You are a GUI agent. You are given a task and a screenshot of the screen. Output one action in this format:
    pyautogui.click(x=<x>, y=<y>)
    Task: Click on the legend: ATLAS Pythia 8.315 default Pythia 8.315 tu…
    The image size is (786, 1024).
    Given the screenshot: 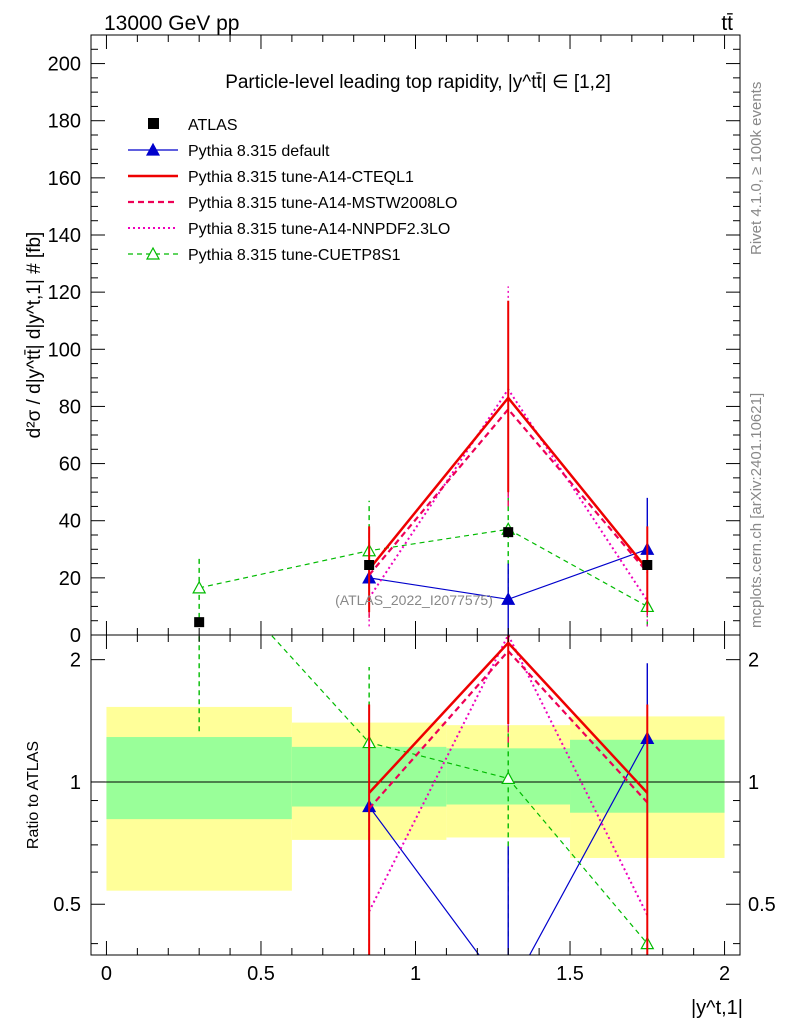 What is the action you would take?
    pyautogui.click(x=292, y=190)
    